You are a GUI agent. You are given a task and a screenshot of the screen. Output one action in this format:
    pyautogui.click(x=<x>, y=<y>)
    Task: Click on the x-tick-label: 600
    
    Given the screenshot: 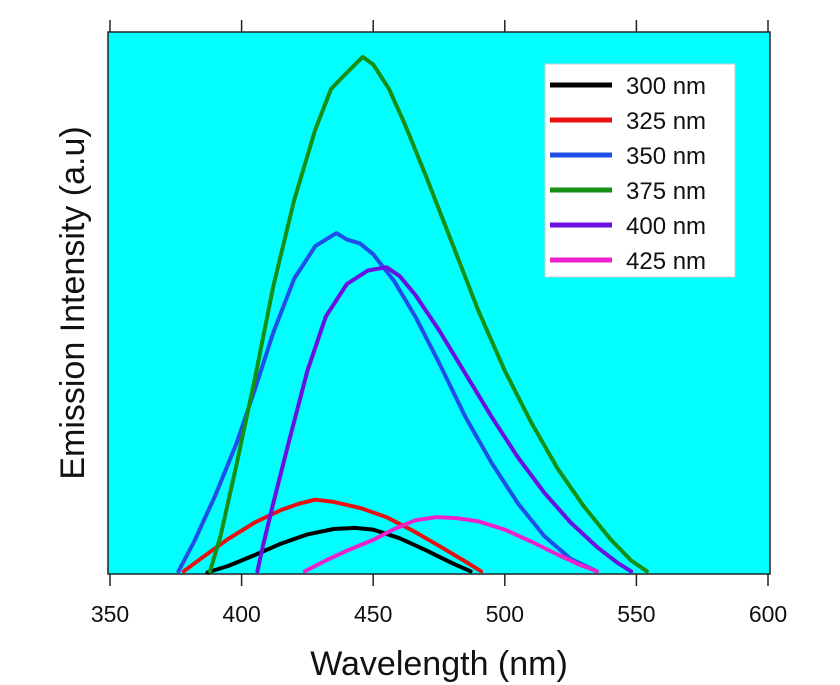 What is the action you would take?
    pyautogui.click(x=768, y=614)
    